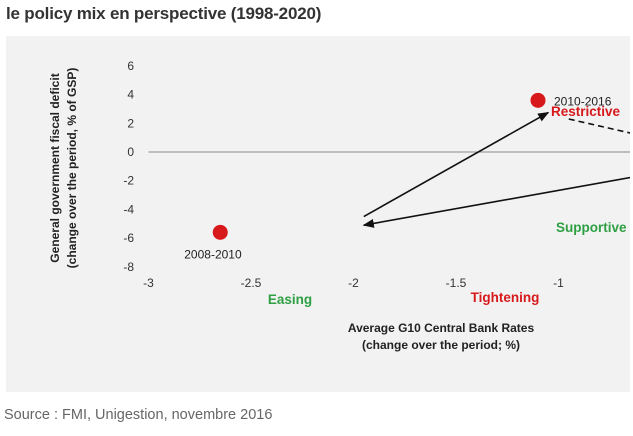  Describe the element at coordinates (558, 283) in the screenshot. I see `x-tick-label: -1` at that location.